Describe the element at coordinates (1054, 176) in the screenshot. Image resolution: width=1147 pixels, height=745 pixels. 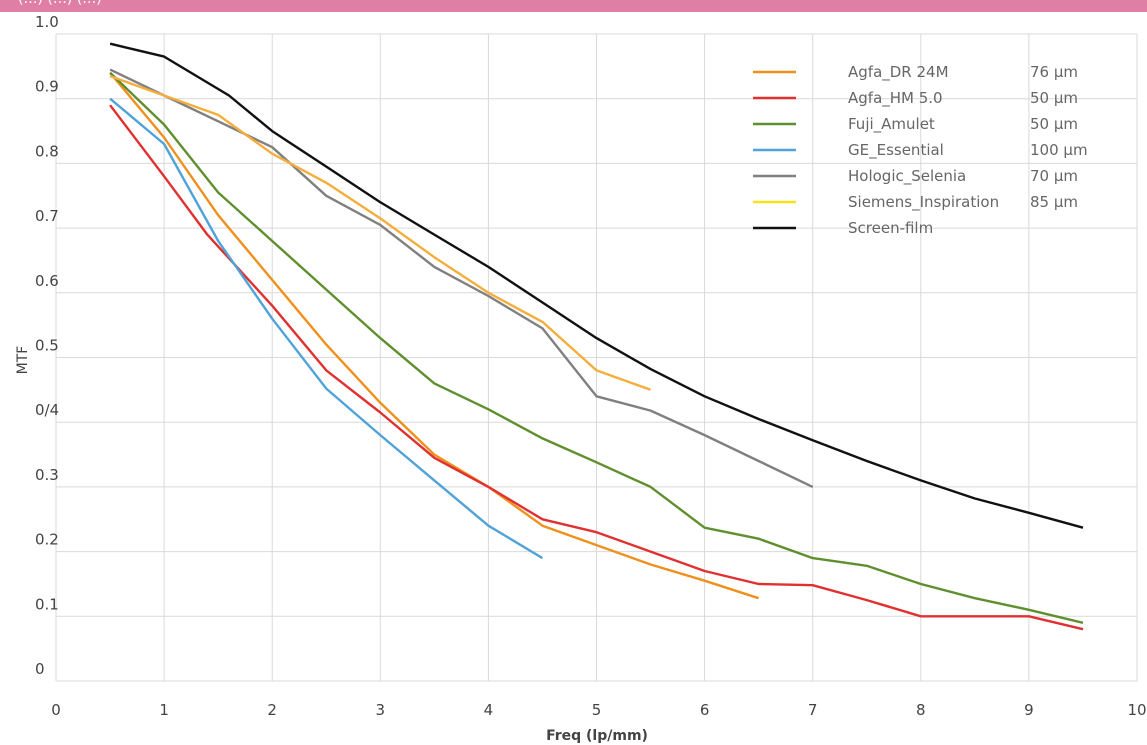
I see `legend-pixel-size-hologic-selenia: 70 µm` at that location.